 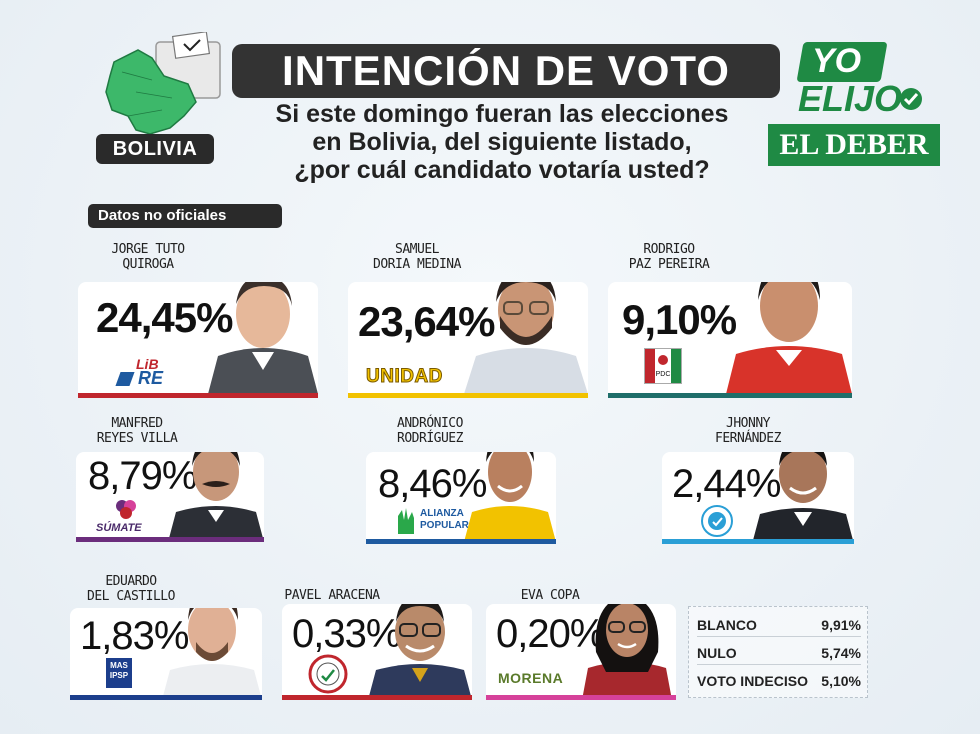 What do you see at coordinates (752, 681) in the screenshot?
I see `row-label: VOTO INDECISO` at bounding box center [752, 681].